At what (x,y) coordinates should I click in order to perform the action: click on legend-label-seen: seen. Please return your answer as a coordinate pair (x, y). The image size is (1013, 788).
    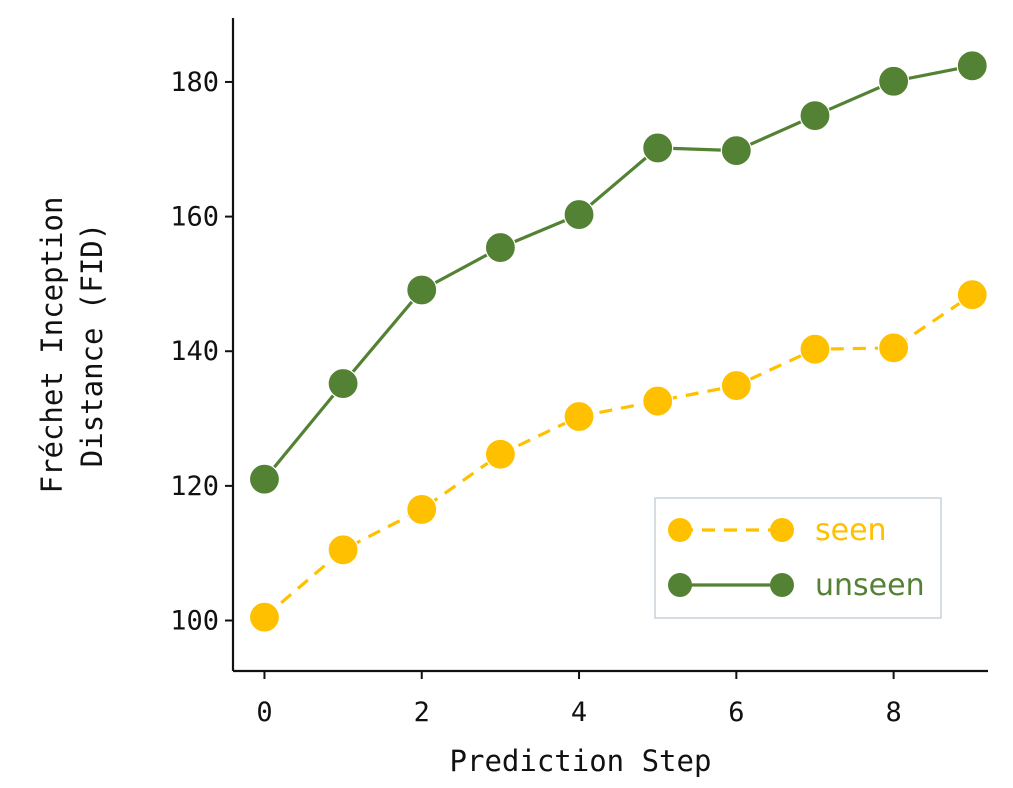
    Looking at the image, I should click on (851, 530).